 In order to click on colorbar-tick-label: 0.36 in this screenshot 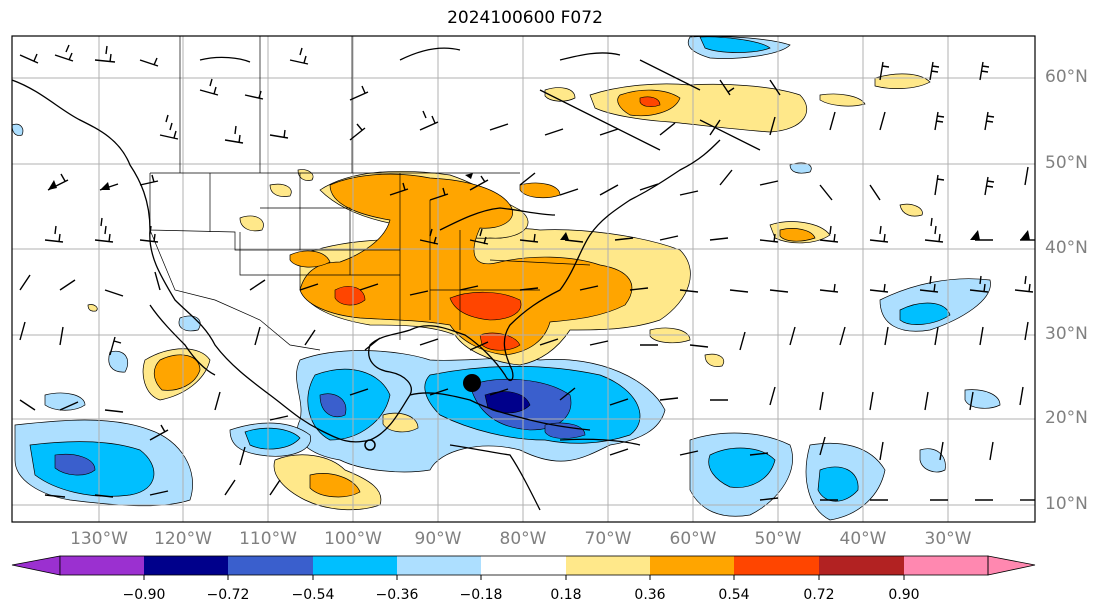, I will do `click(650, 595)`.